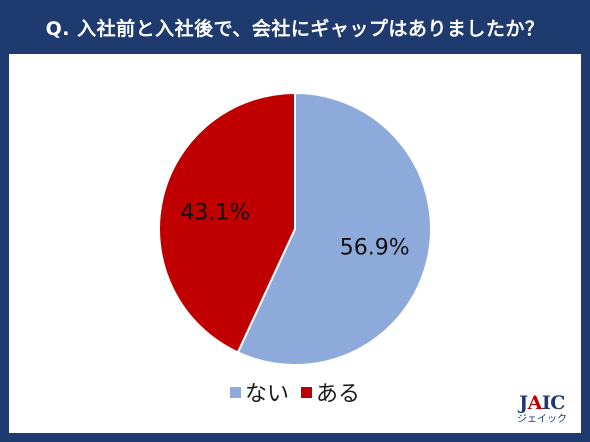 The width and height of the screenshot is (590, 442). I want to click on legend-swatch-nai, so click(235, 392).